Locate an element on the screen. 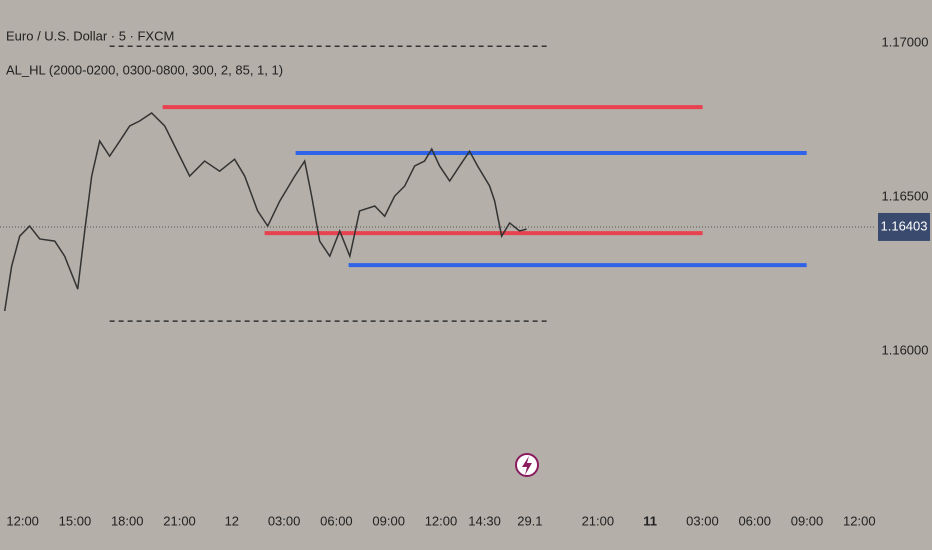 The image size is (932, 550). bolt-icon is located at coordinates (527, 465).